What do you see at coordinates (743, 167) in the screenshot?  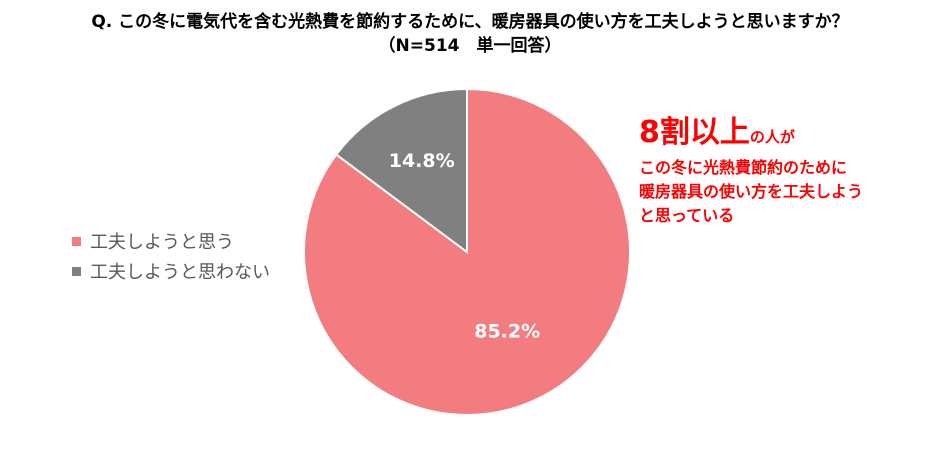 I see `callout-line-1: この冬に光熱費節約のために` at bounding box center [743, 167].